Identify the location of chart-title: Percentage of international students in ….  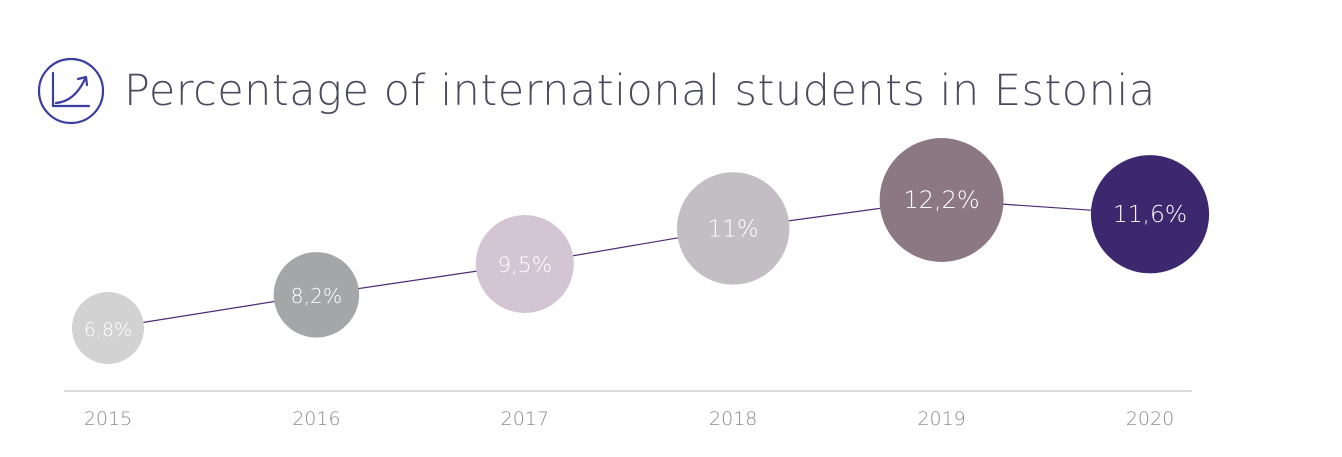
(640, 90).